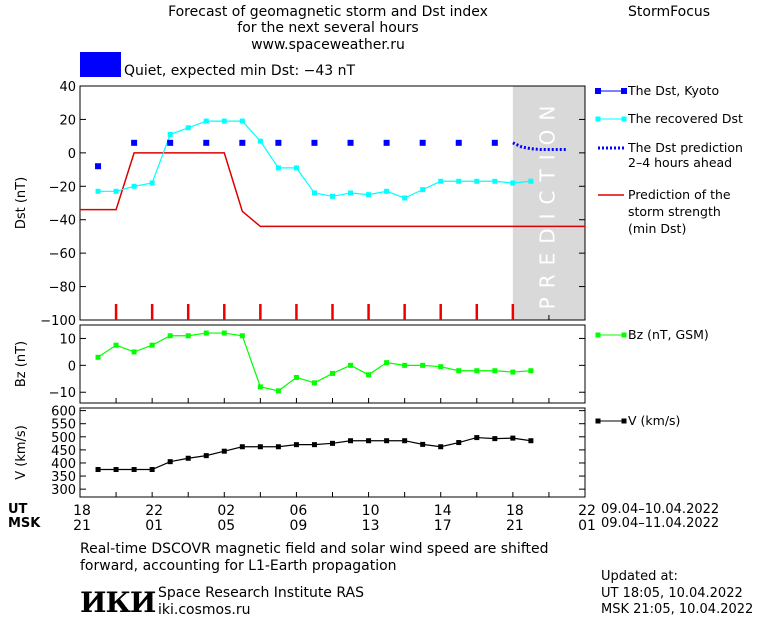  What do you see at coordinates (654, 420) in the screenshot?
I see `legend-v: V (km/s)` at bounding box center [654, 420].